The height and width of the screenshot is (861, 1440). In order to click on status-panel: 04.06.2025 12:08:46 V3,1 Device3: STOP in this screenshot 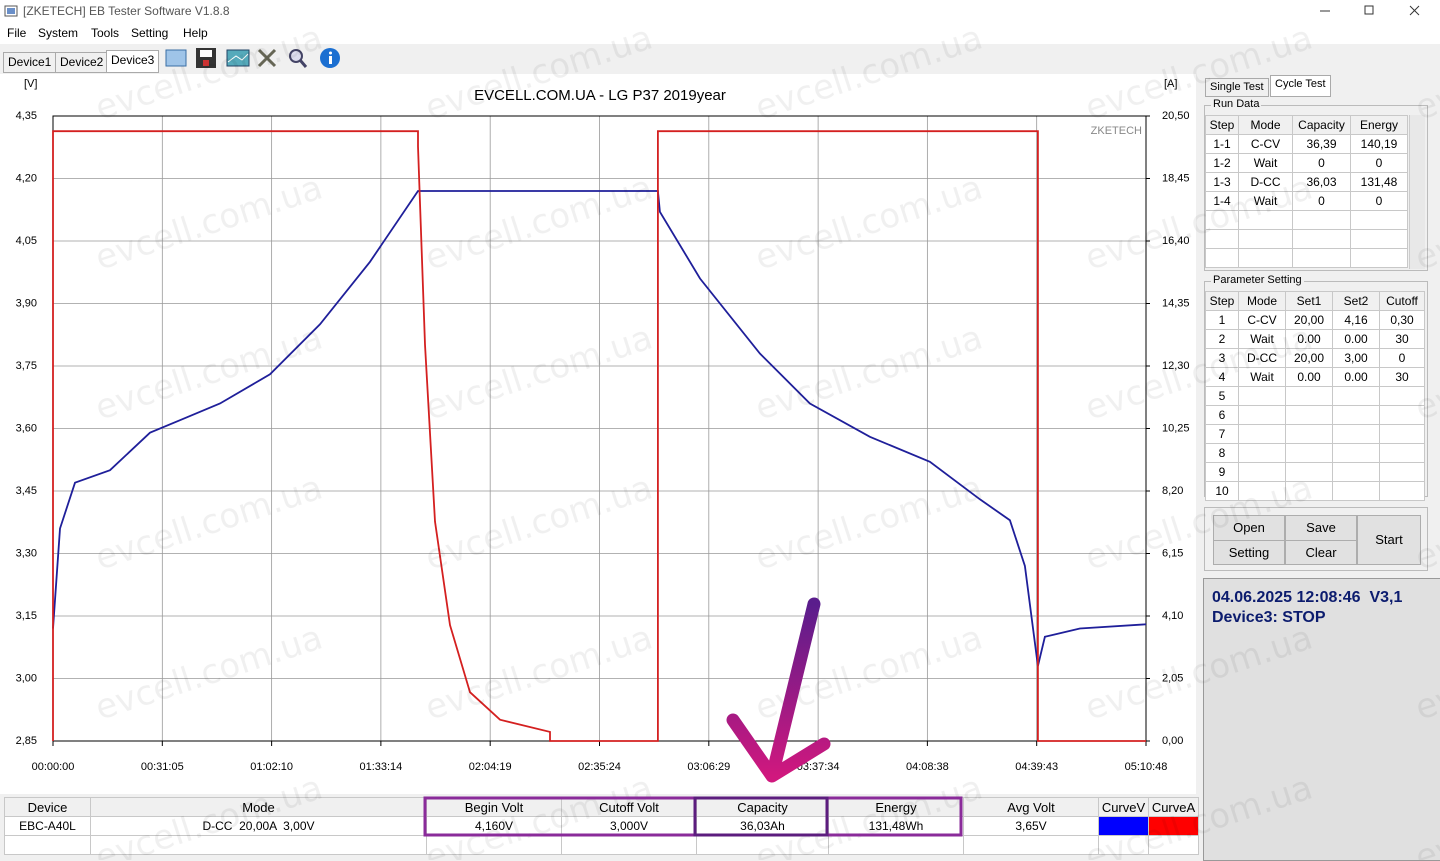, I will do `click(1321, 719)`.